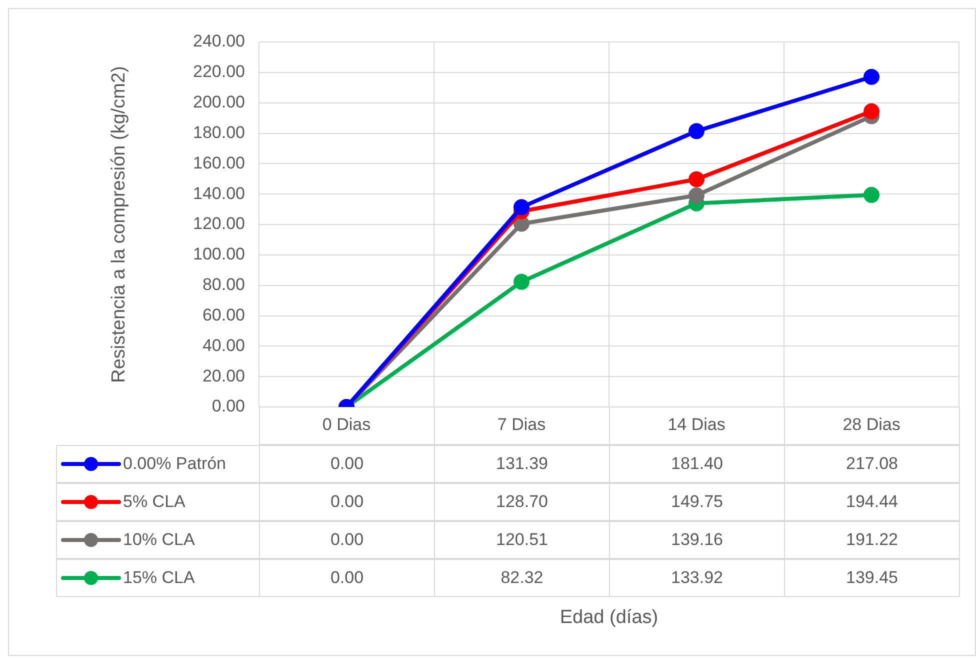 The height and width of the screenshot is (659, 976). What do you see at coordinates (159, 578) in the screenshot?
I see `legend-label: 15% CLA` at bounding box center [159, 578].